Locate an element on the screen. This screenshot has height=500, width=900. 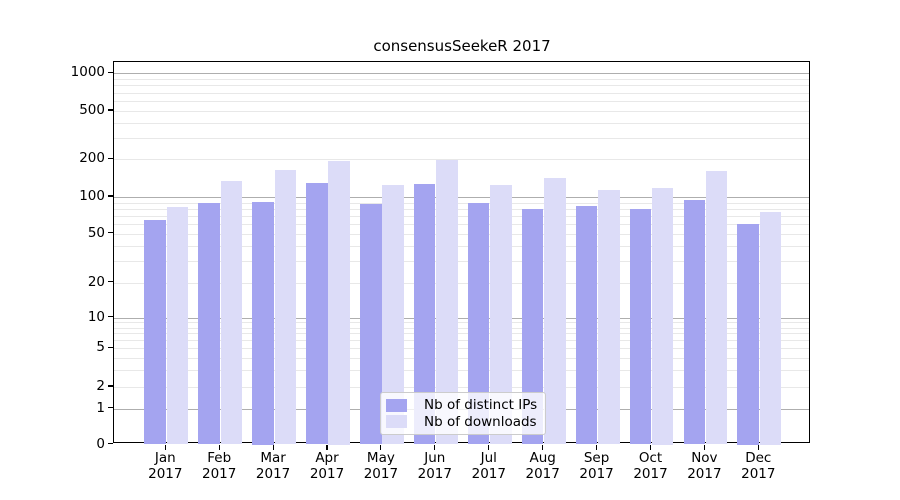
legend: Nb of distinct IPs Nb of downloads is located at coordinates (463, 413).